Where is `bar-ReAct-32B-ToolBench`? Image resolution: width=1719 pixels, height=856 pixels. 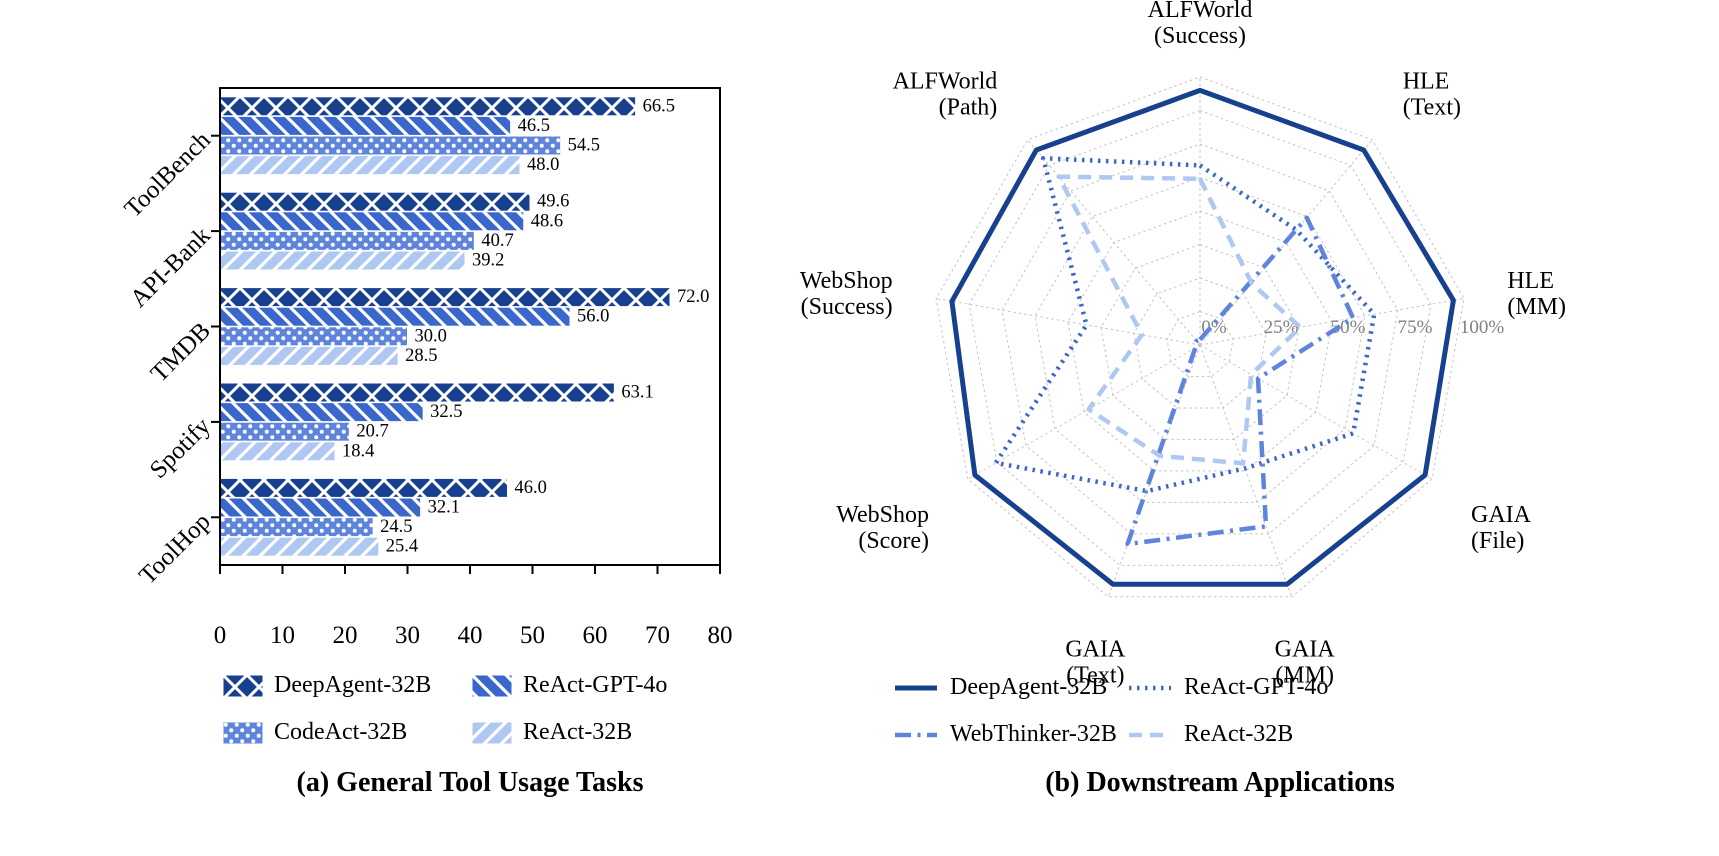 bar-ReAct-32B-ToolBench is located at coordinates (370, 165).